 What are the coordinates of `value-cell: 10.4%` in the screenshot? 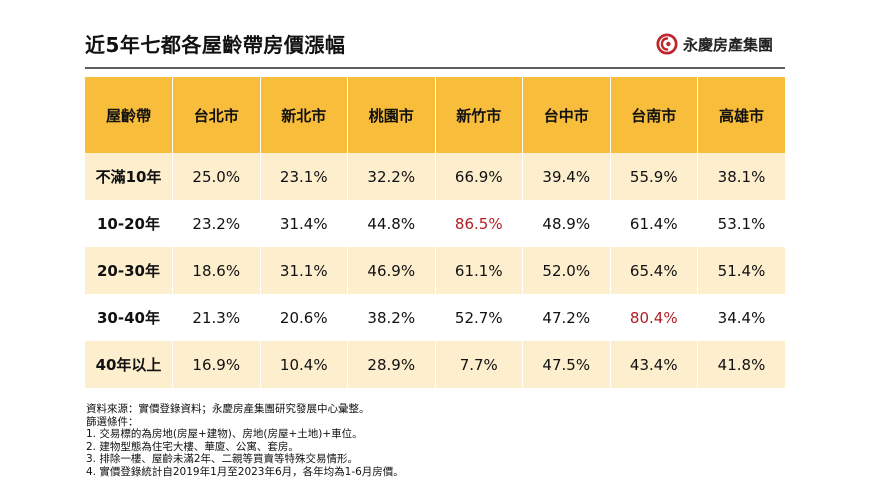 It's located at (303, 364).